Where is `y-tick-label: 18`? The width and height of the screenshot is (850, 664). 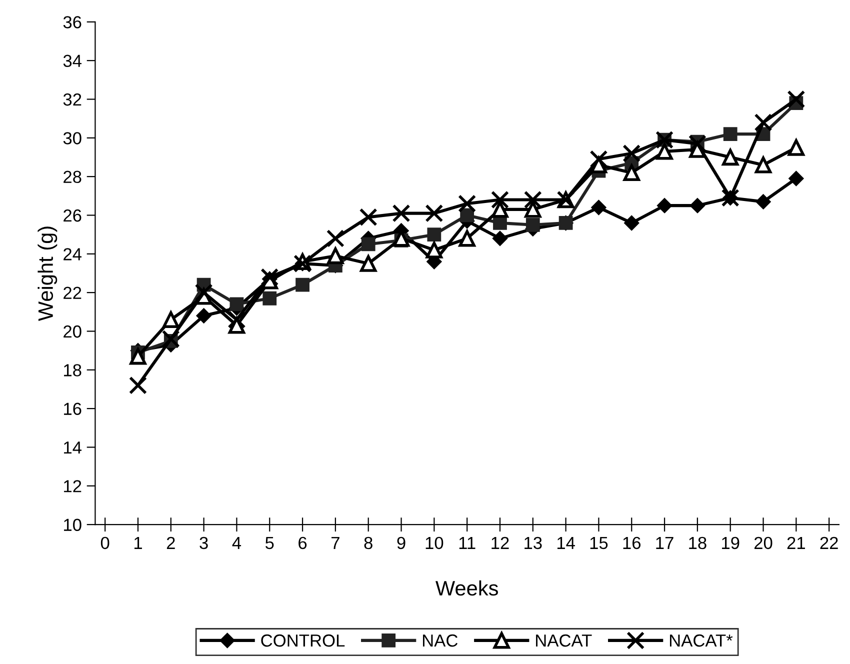 y-tick-label: 18 is located at coordinates (73, 370).